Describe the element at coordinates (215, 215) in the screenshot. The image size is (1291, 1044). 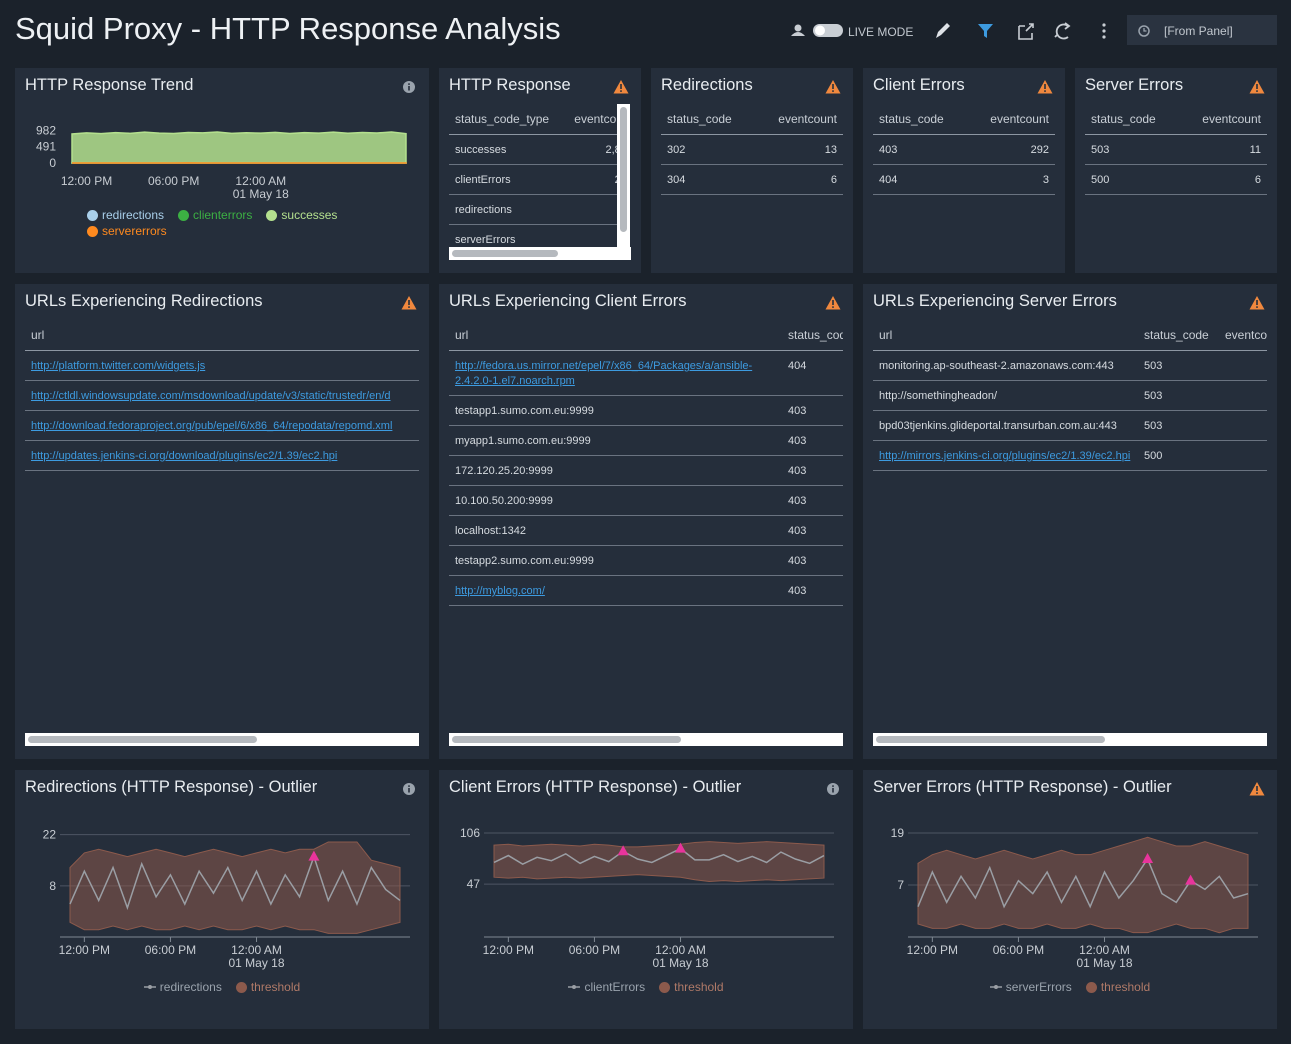
I see `legend-item: clienterrors` at that location.